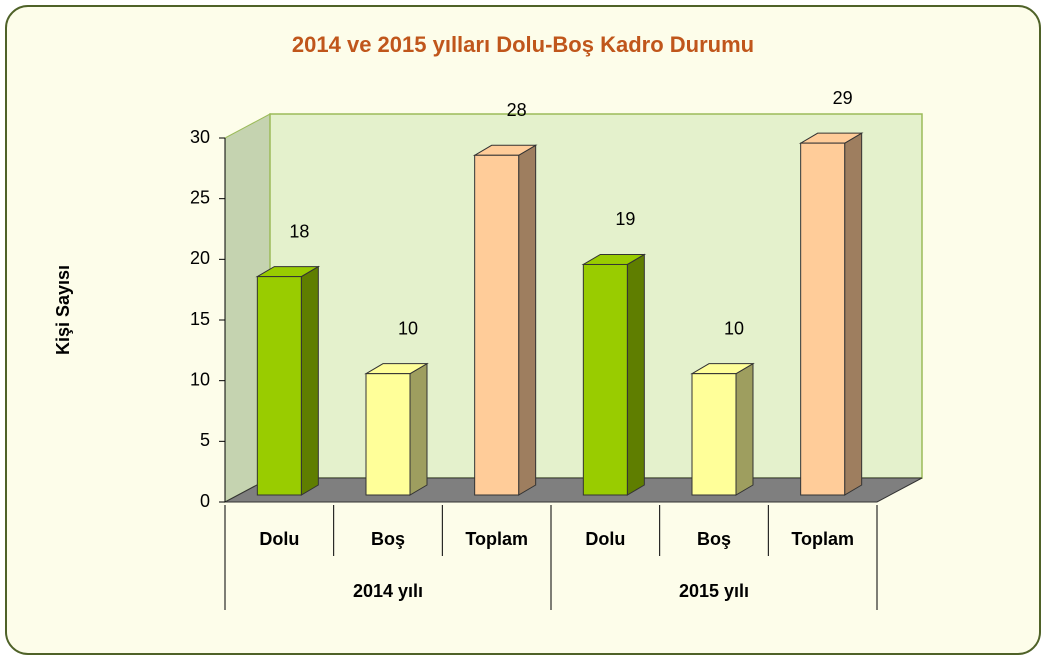 The width and height of the screenshot is (1046, 665). I want to click on data-label: 29, so click(843, 98).